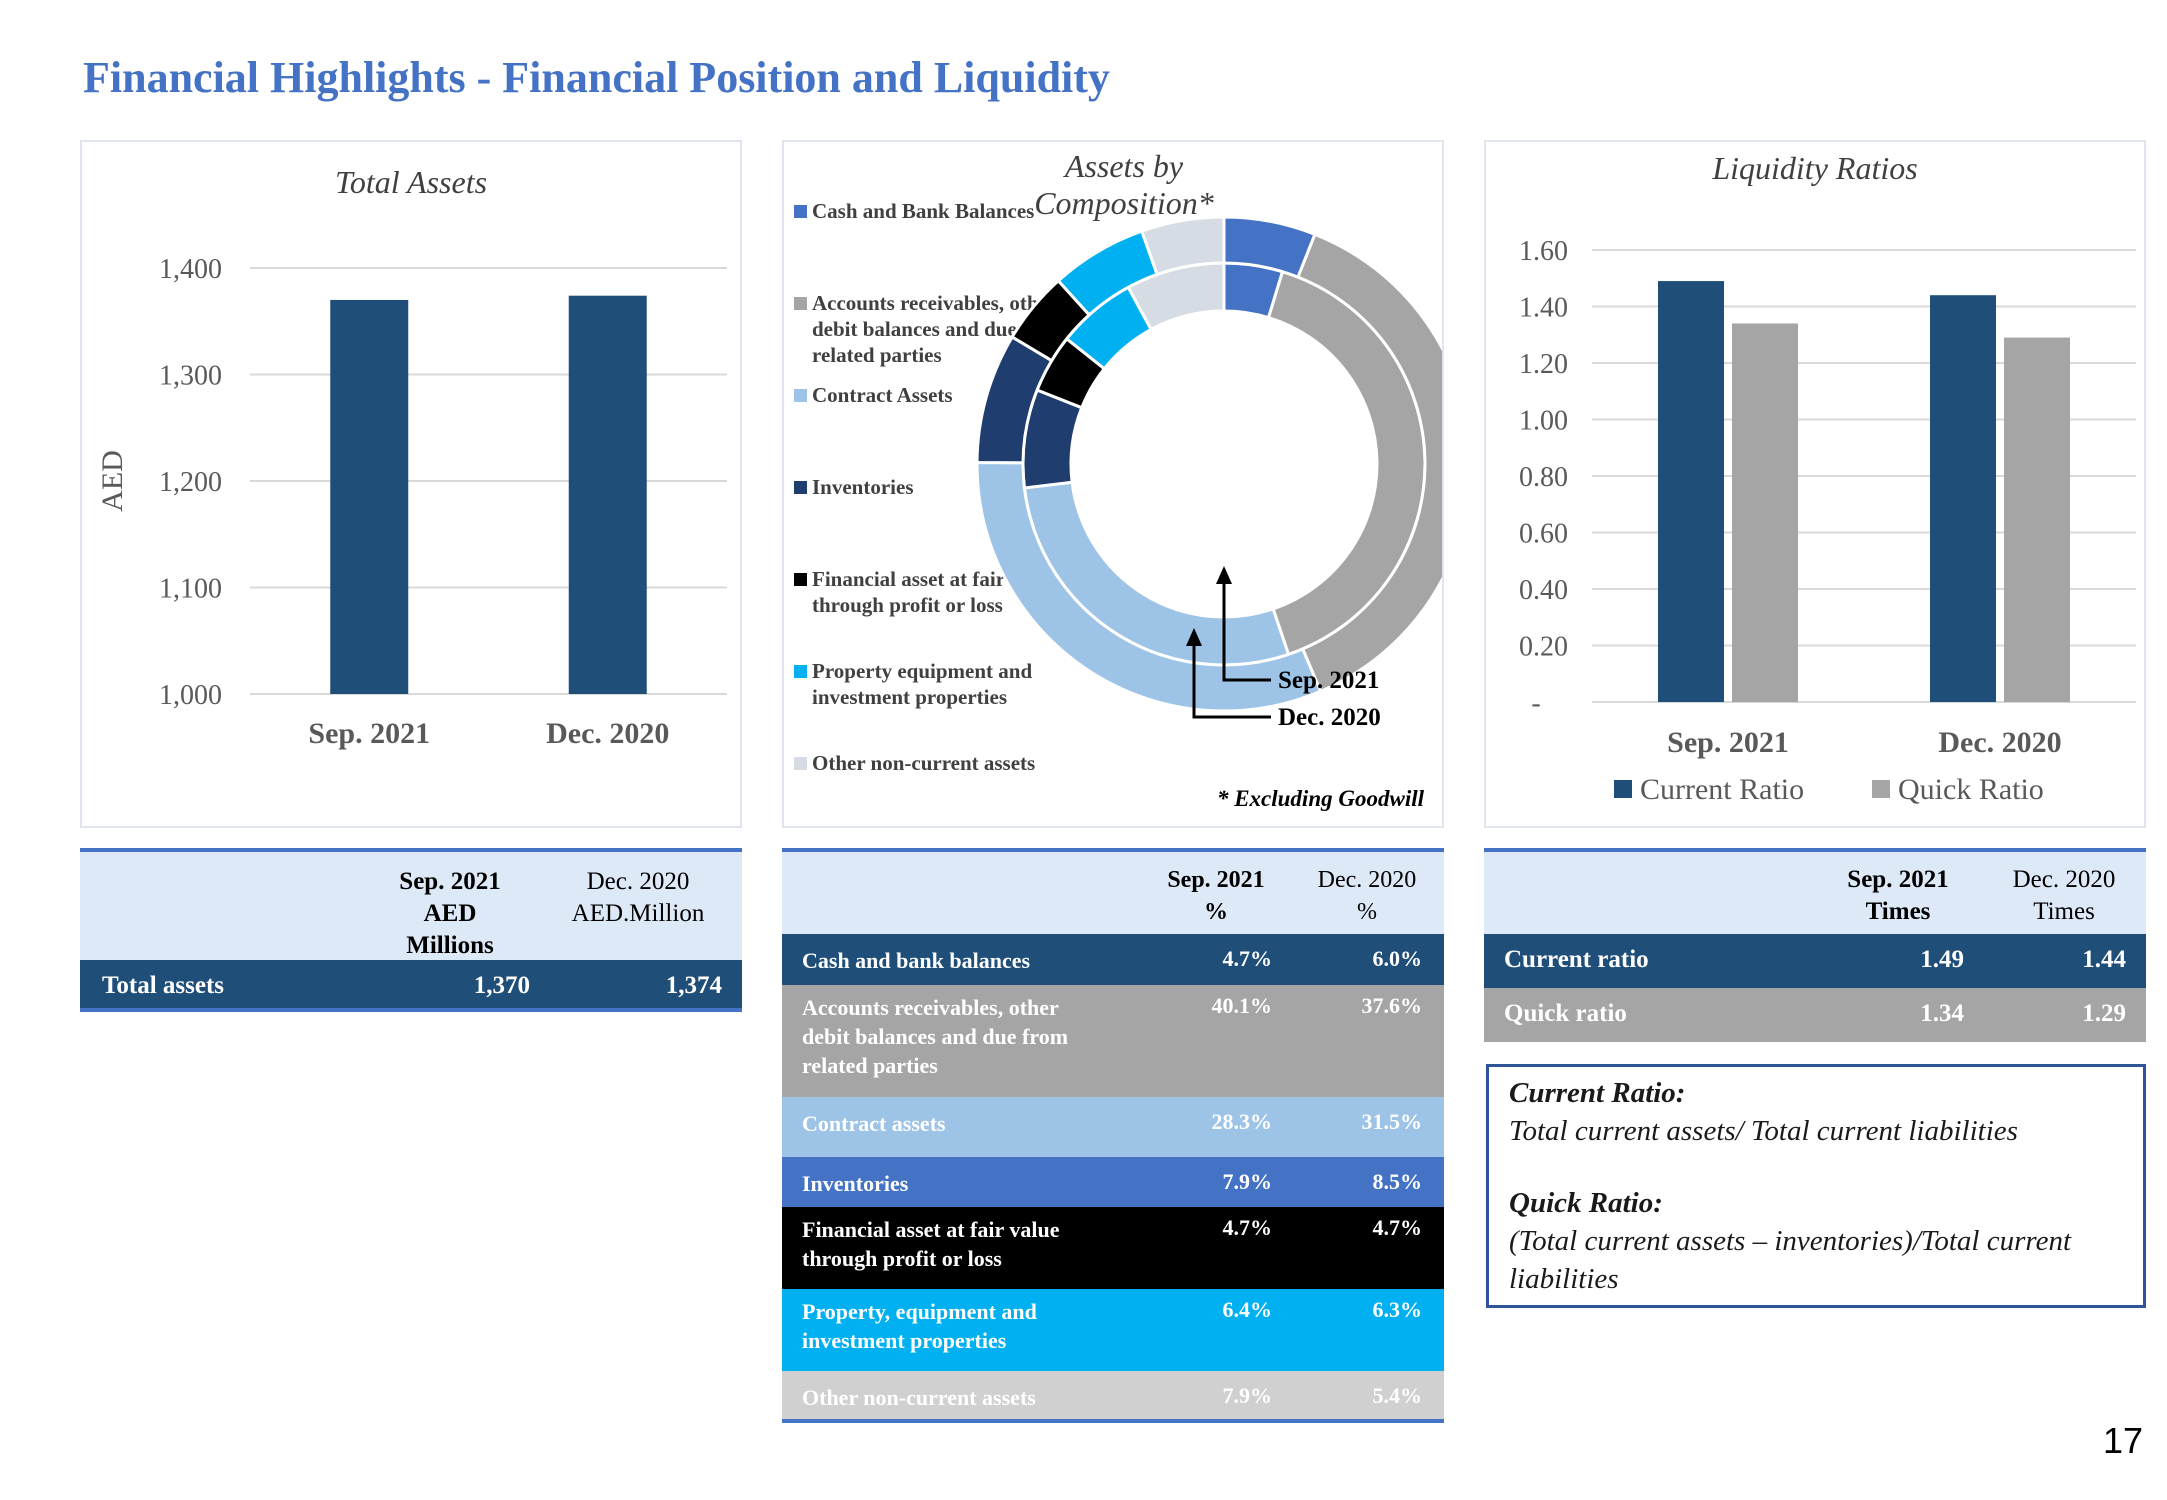  I want to click on y-tick-label: 1.00, so click(1543, 421).